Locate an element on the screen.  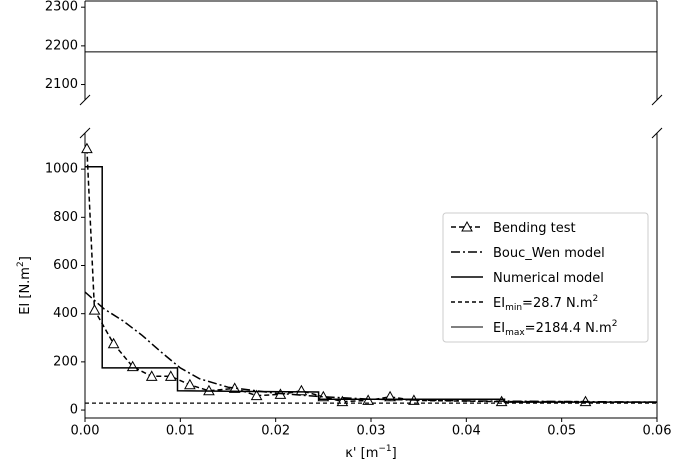
x-tick-label: 0.05 is located at coordinates (561, 431).